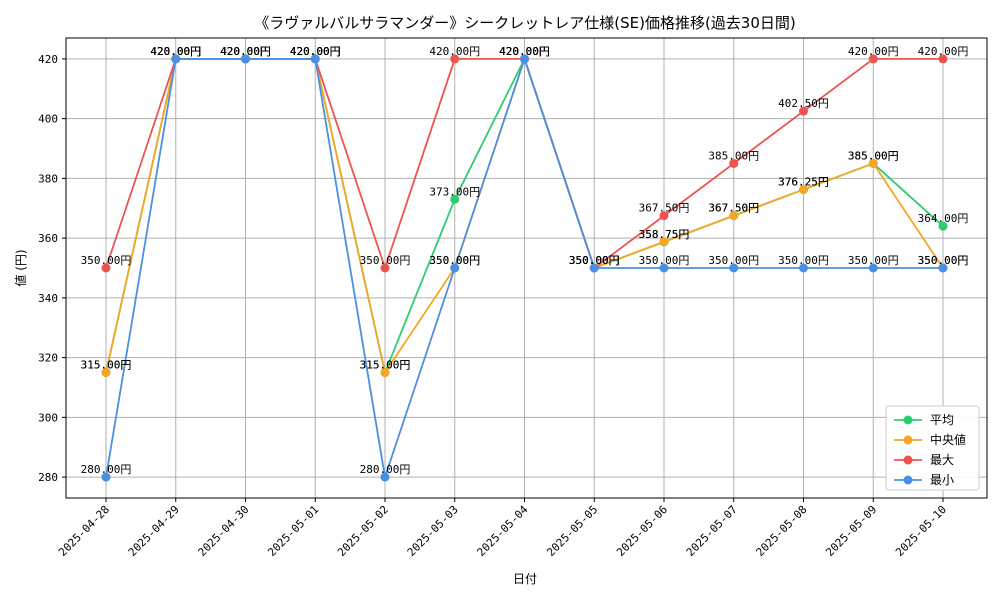 Image resolution: width=1000 pixels, height=600 pixels. I want to click on x-tick-label: 2025-05-02, so click(363, 531).